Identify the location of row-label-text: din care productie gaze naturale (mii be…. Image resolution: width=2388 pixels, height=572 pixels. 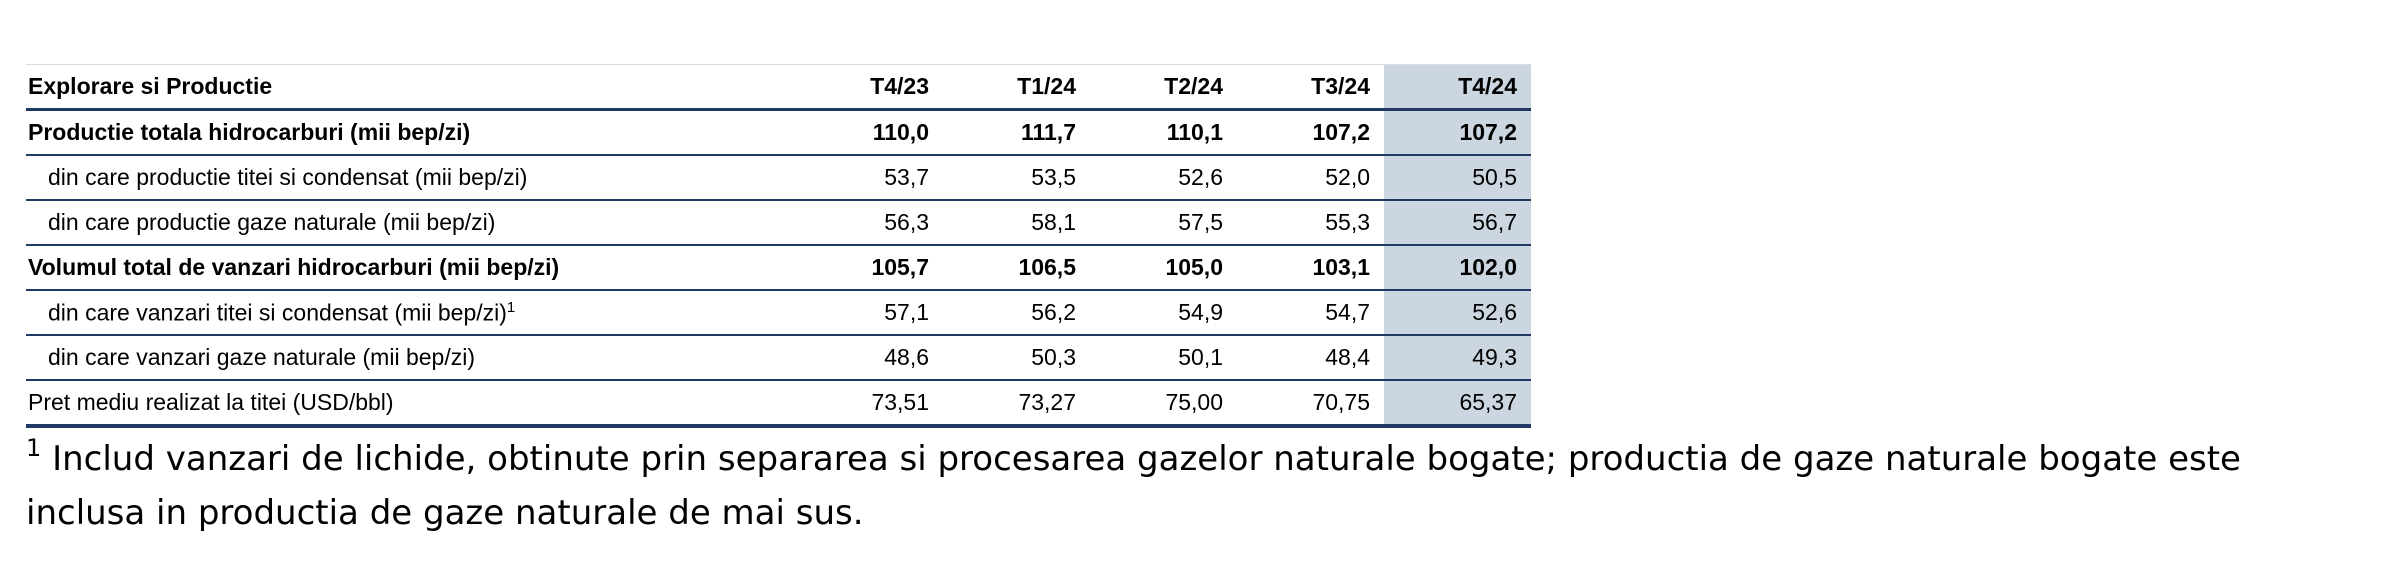
(272, 222).